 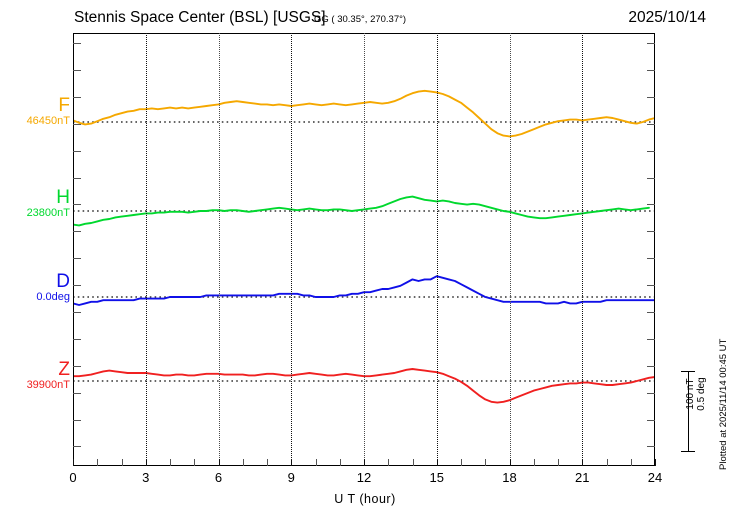 What do you see at coordinates (39, 204) in the screenshot?
I see `component-label-h: H 23800nT` at bounding box center [39, 204].